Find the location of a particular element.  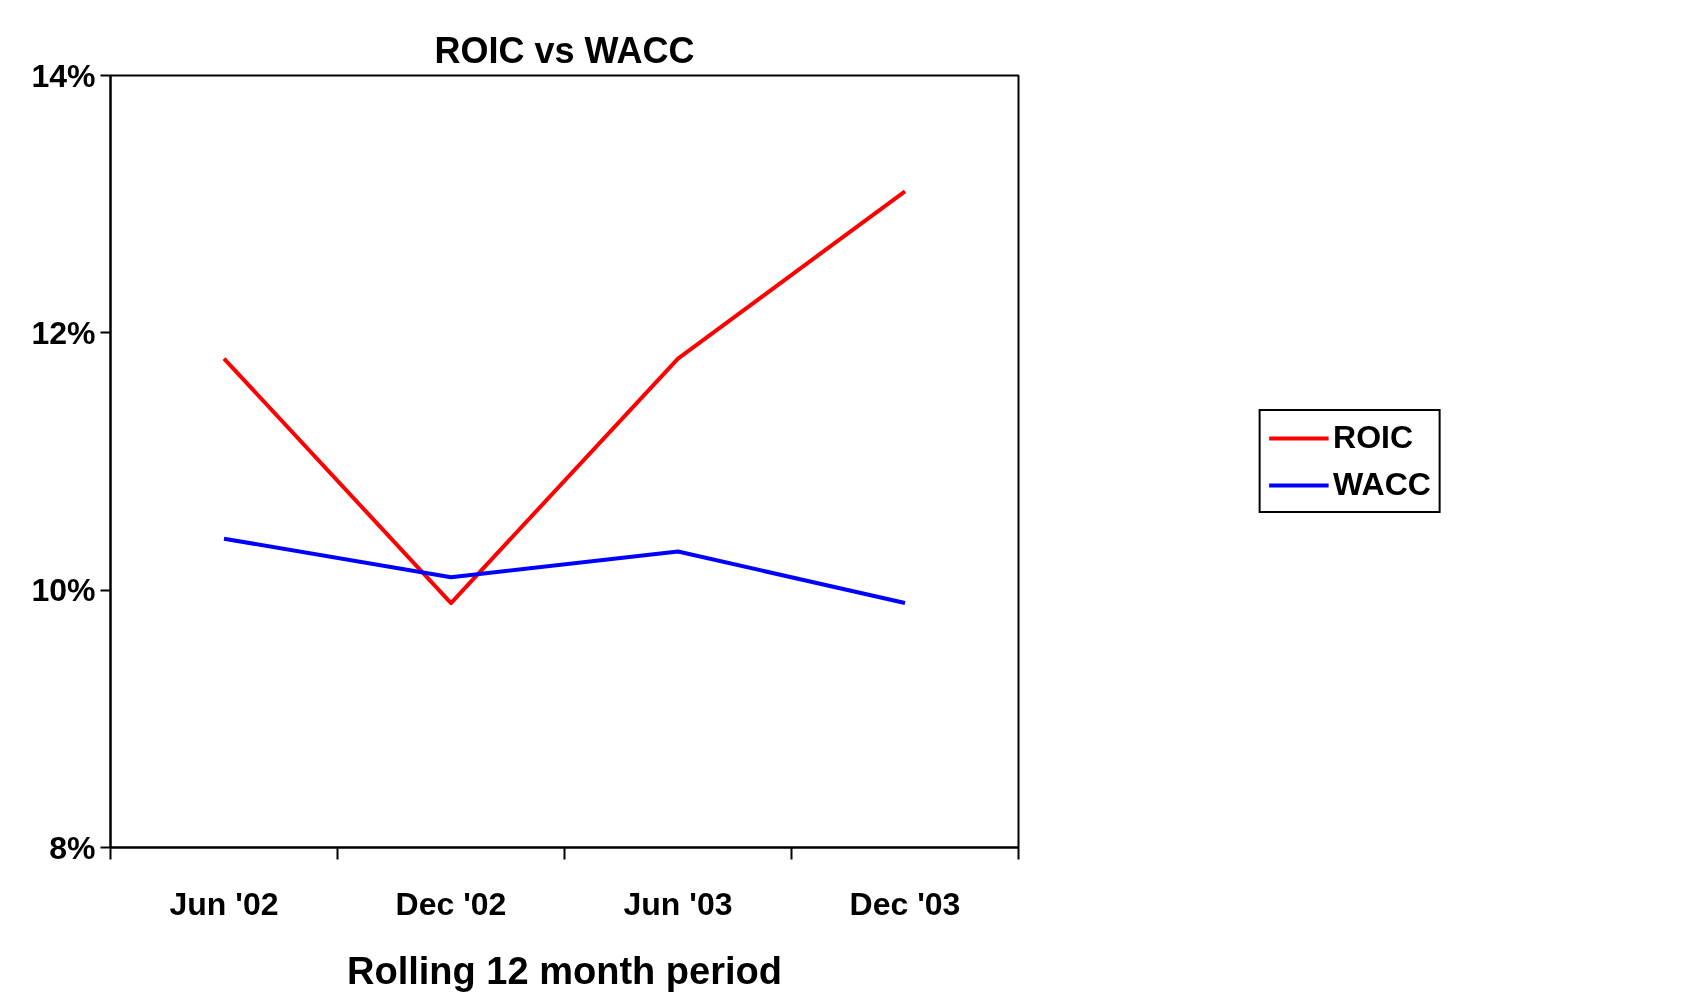

x-tick-label: Dec '03 is located at coordinates (905, 903).